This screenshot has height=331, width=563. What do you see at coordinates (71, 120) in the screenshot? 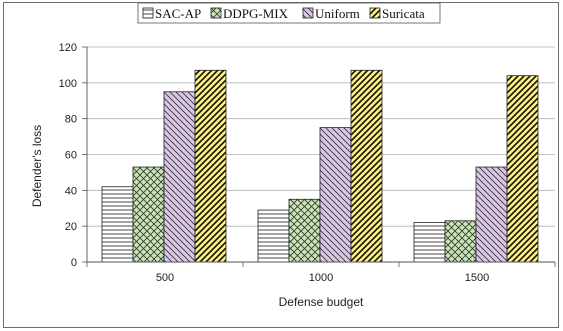
I see `y-tick-label: 80` at bounding box center [71, 120].